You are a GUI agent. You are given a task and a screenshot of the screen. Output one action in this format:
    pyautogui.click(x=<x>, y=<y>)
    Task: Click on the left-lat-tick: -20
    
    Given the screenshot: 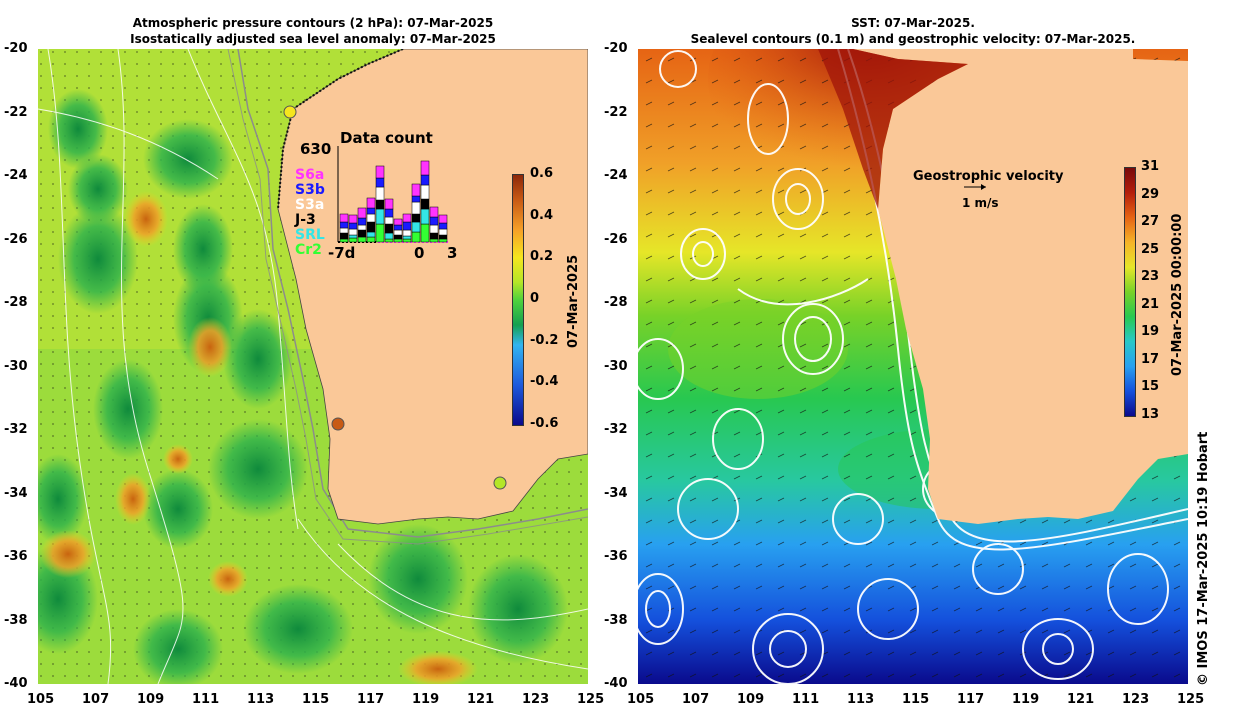 What is the action you would take?
    pyautogui.click(x=16, y=48)
    